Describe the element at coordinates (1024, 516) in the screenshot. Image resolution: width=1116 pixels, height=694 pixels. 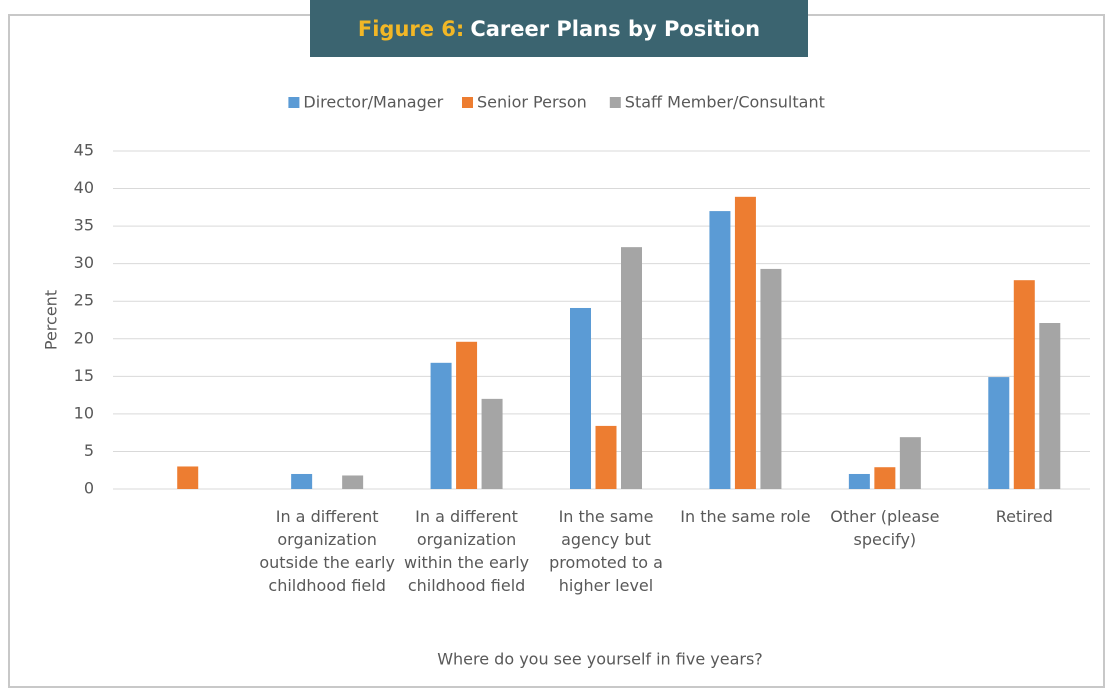
I see `x-tick-label: Retired` at that location.